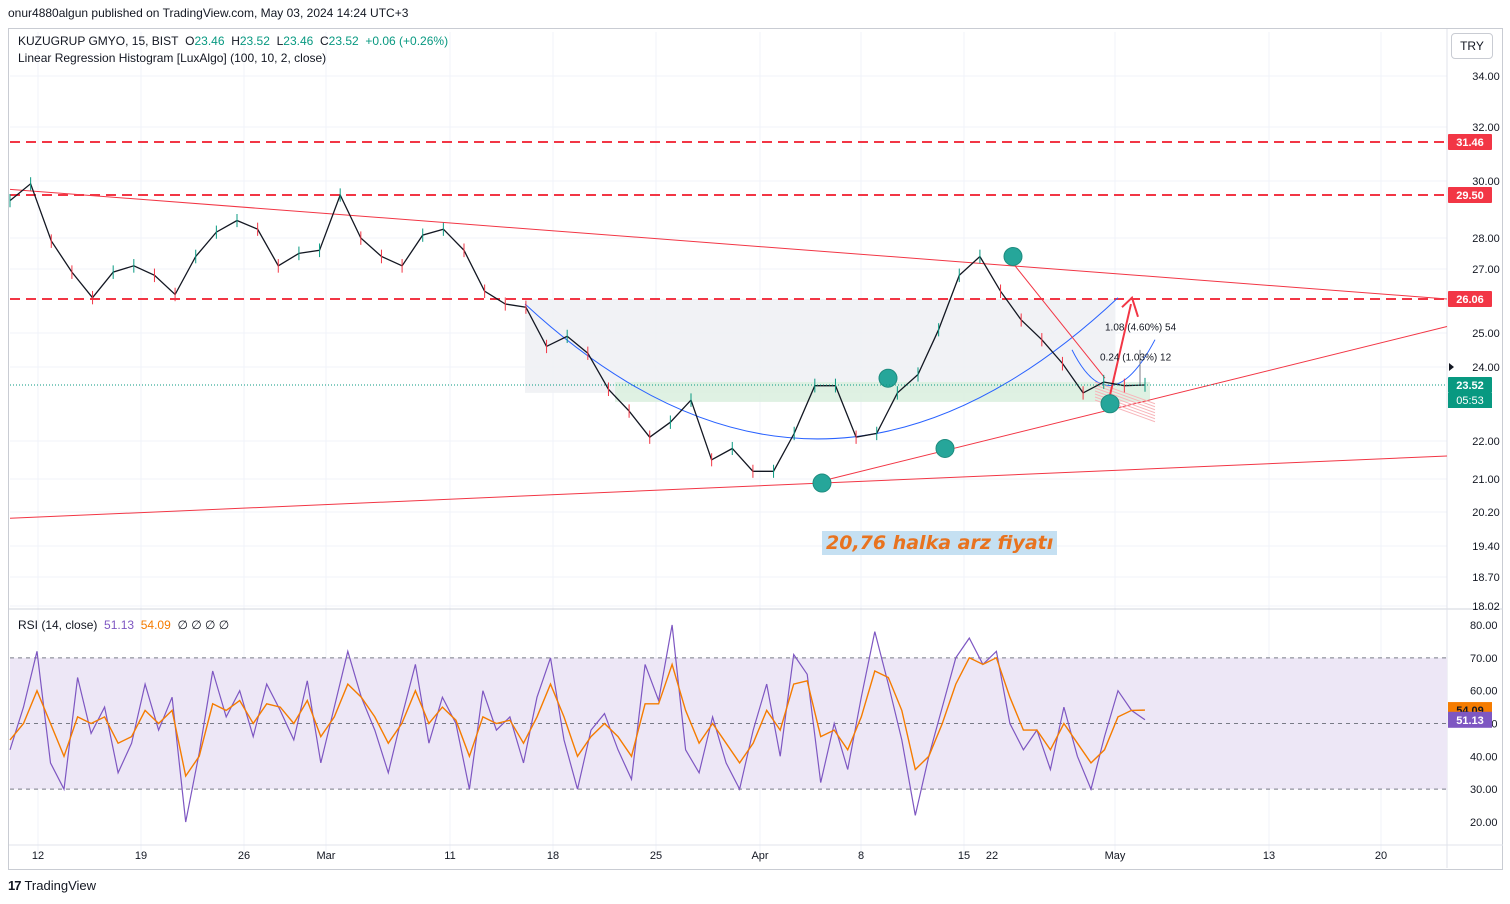 This screenshot has width=1510, height=904. Describe the element at coordinates (244, 856) in the screenshot. I see `time-tick-label: 26` at that location.